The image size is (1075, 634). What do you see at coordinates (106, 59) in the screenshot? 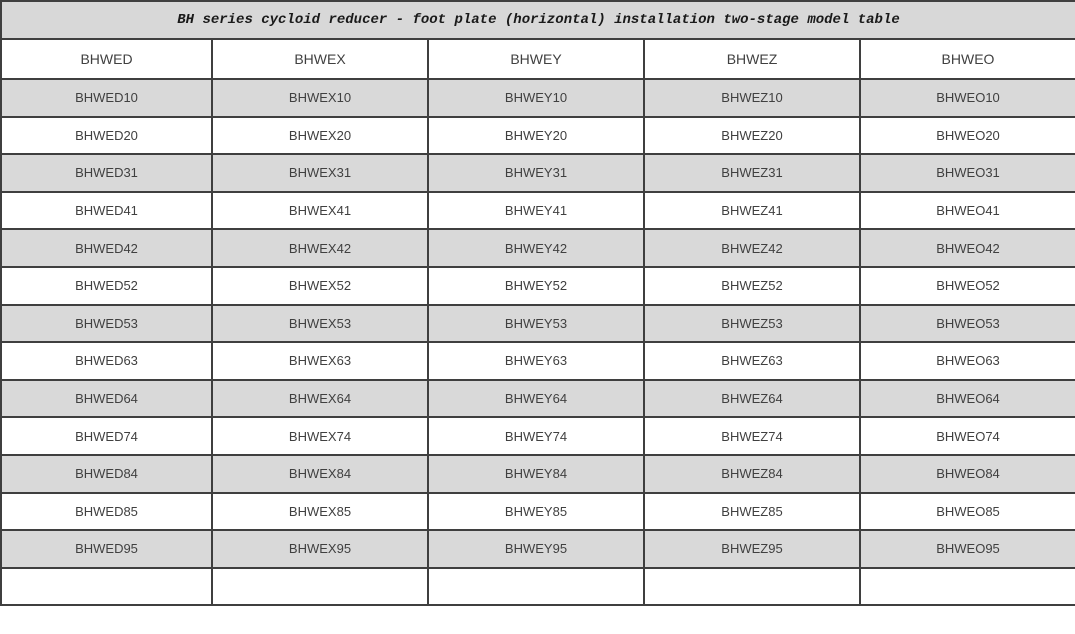
I see `column-header-bhwed: BHWED` at bounding box center [106, 59].